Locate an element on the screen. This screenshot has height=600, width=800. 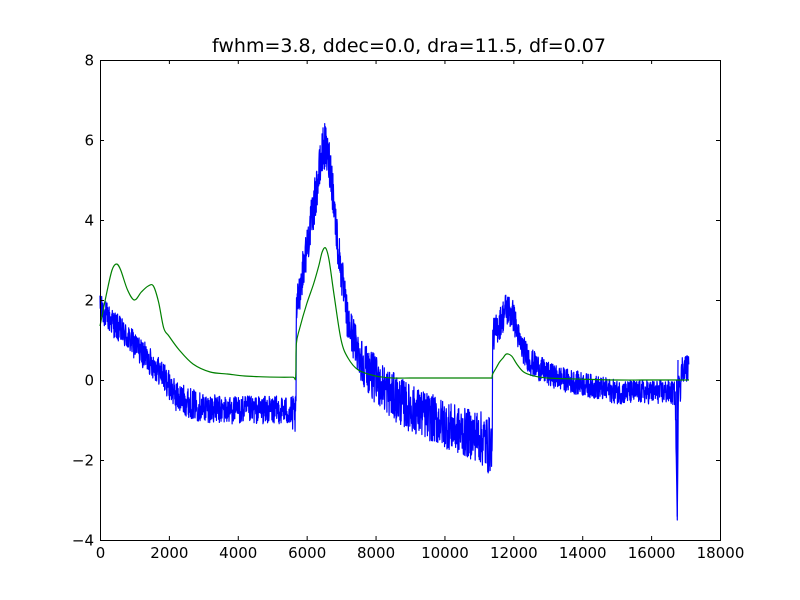
x-tick-label: 6000 is located at coordinates (307, 553).